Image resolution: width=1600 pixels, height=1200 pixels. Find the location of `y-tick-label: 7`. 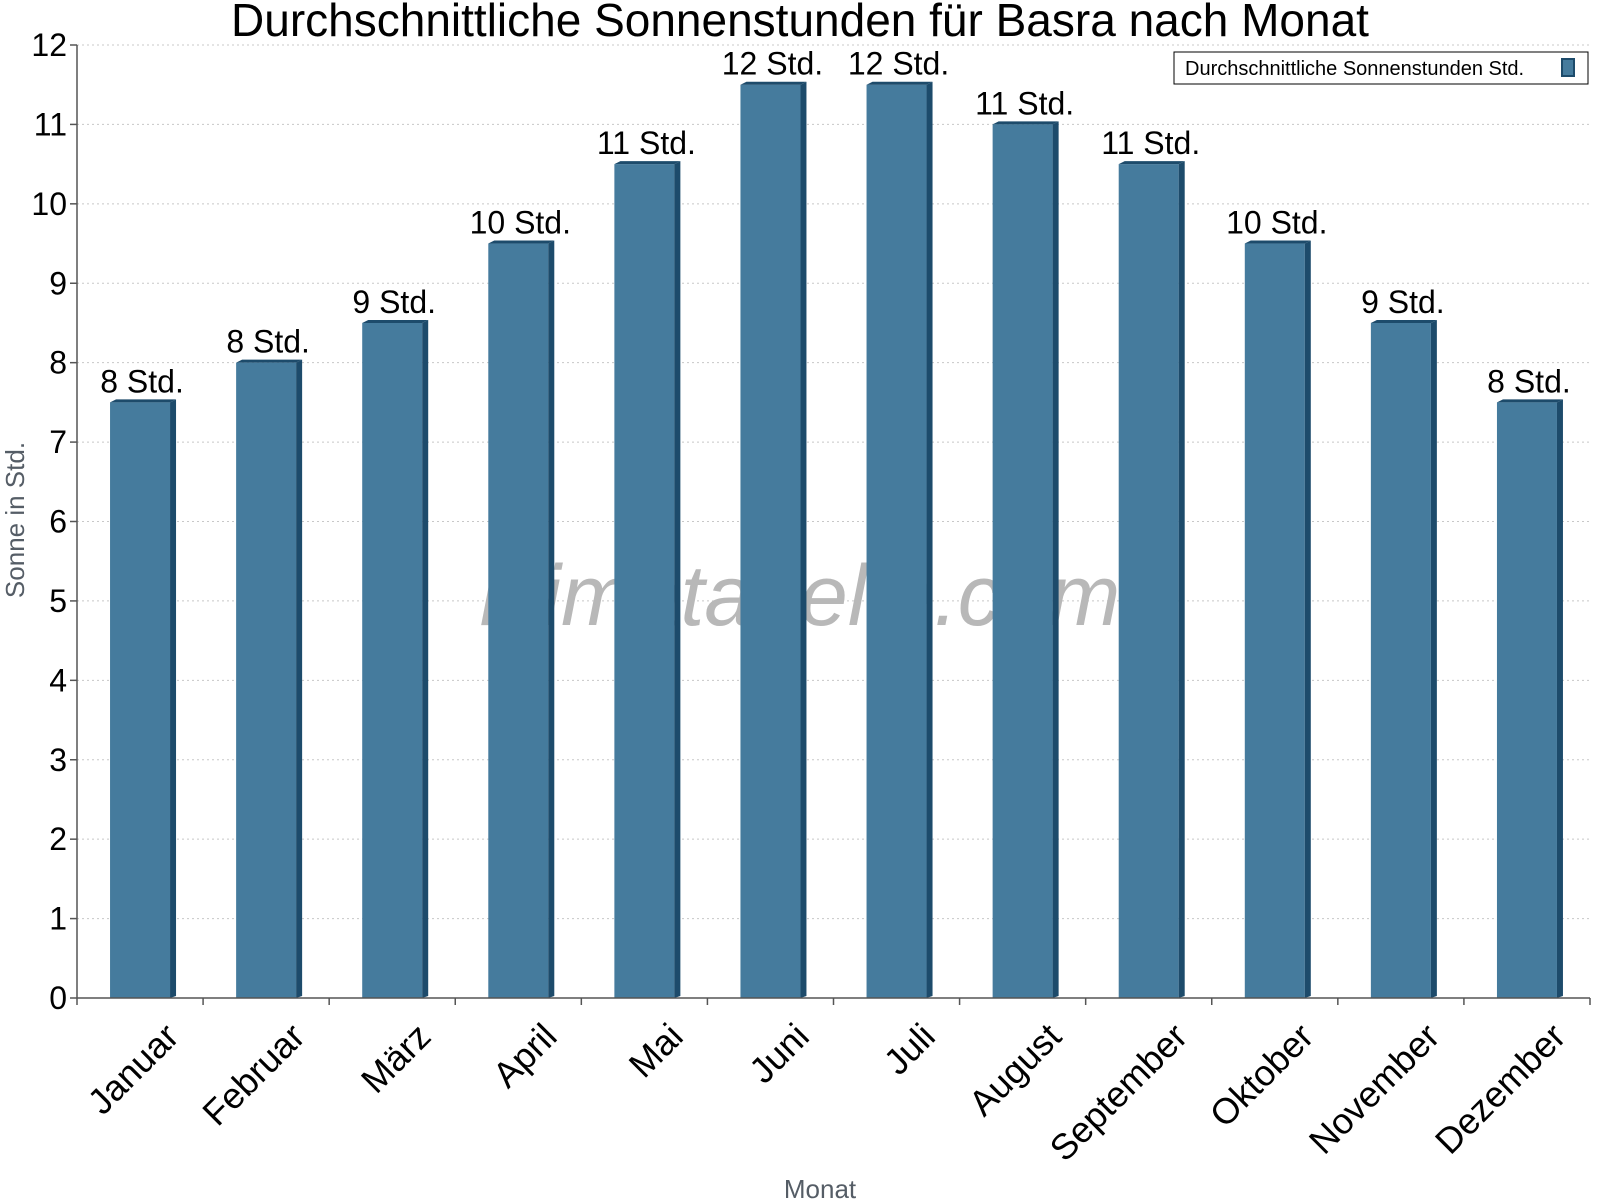

y-tick-label: 7 is located at coordinates (58, 442).